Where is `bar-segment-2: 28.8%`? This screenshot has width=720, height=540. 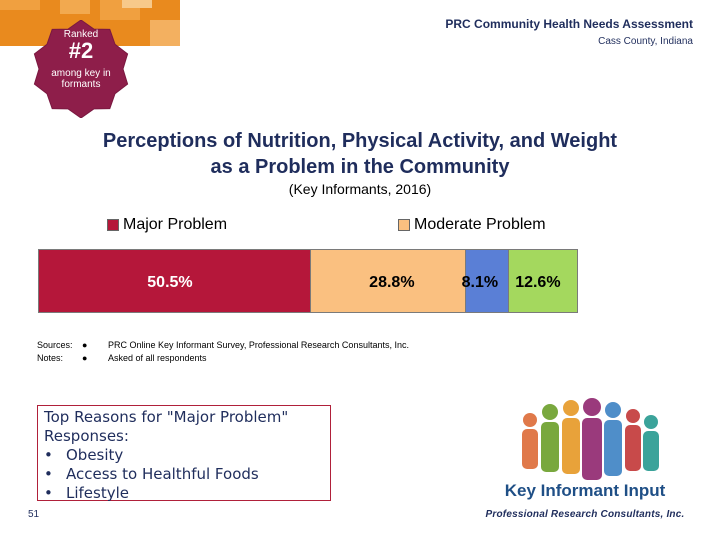
bar-segment-2: 28.8% is located at coordinates (388, 281).